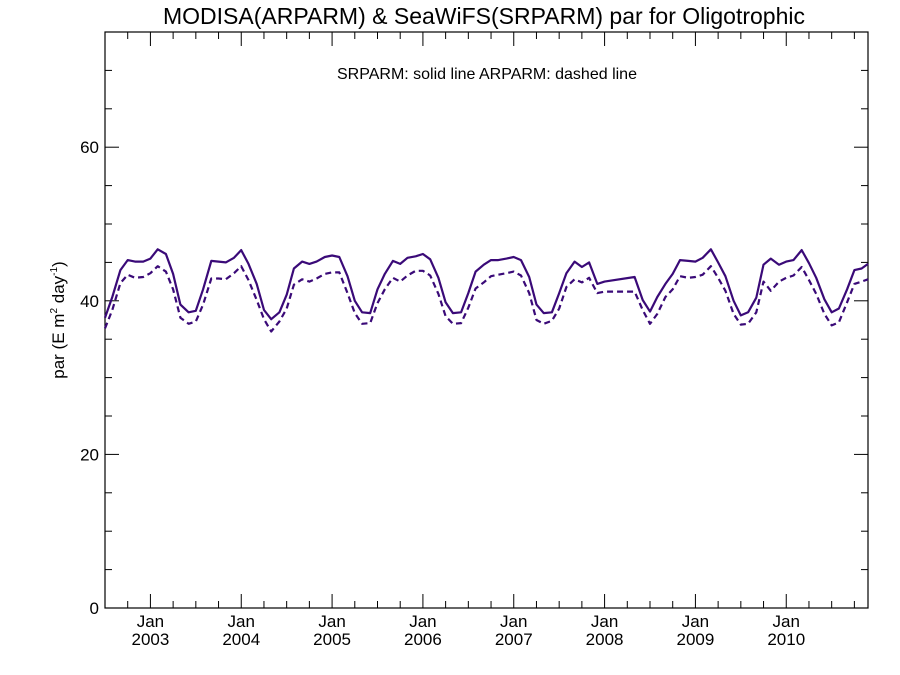  What do you see at coordinates (89, 147) in the screenshot?
I see `y-tick-label: 60` at bounding box center [89, 147].